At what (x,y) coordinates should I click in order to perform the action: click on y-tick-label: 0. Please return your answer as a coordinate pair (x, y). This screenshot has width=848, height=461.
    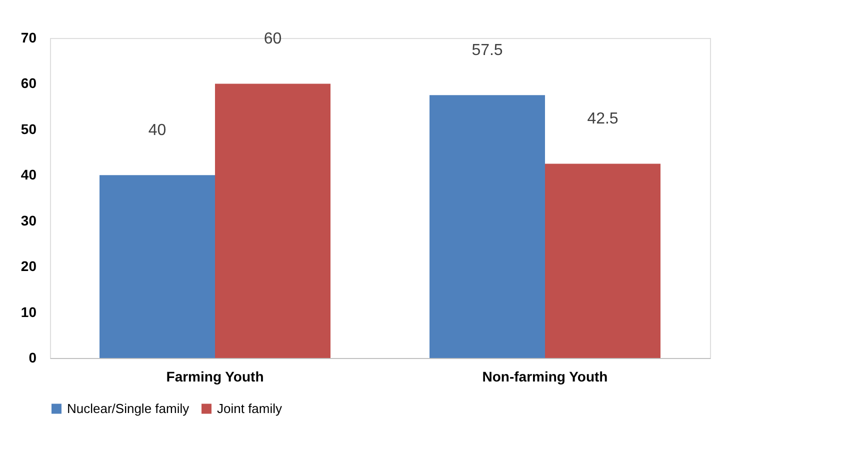
    Looking at the image, I should click on (32, 358).